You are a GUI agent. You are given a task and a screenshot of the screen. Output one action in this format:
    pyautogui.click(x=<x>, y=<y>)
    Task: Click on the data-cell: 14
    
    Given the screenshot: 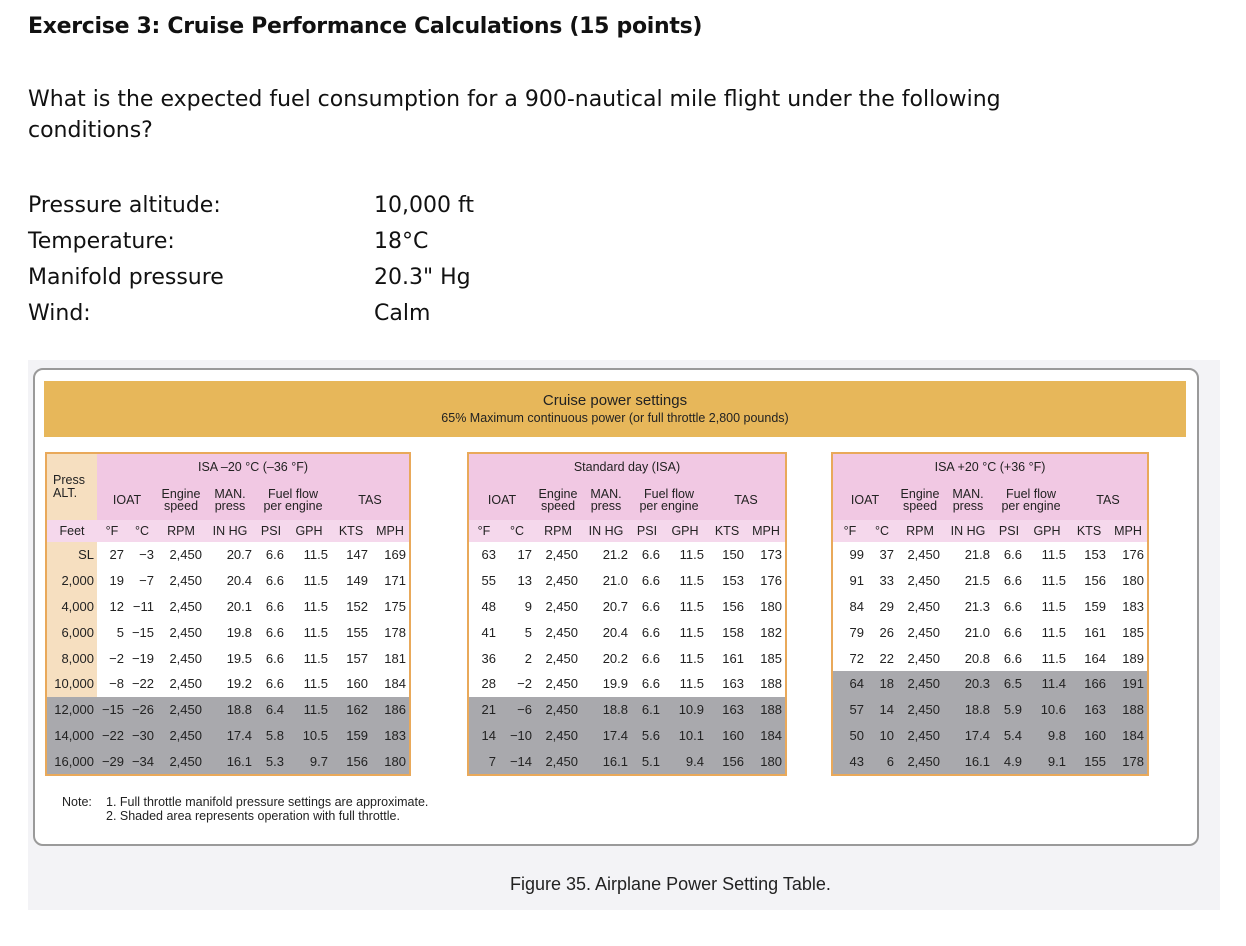 What is the action you would take?
    pyautogui.click(x=882, y=709)
    